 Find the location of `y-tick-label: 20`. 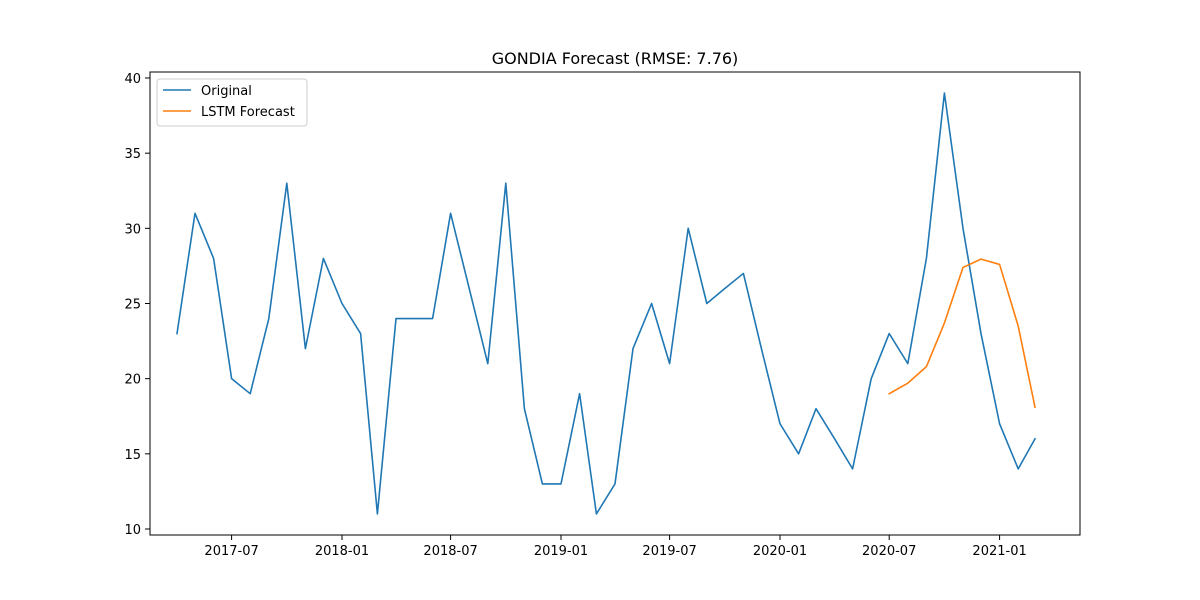

y-tick-label: 20 is located at coordinates (132, 380).